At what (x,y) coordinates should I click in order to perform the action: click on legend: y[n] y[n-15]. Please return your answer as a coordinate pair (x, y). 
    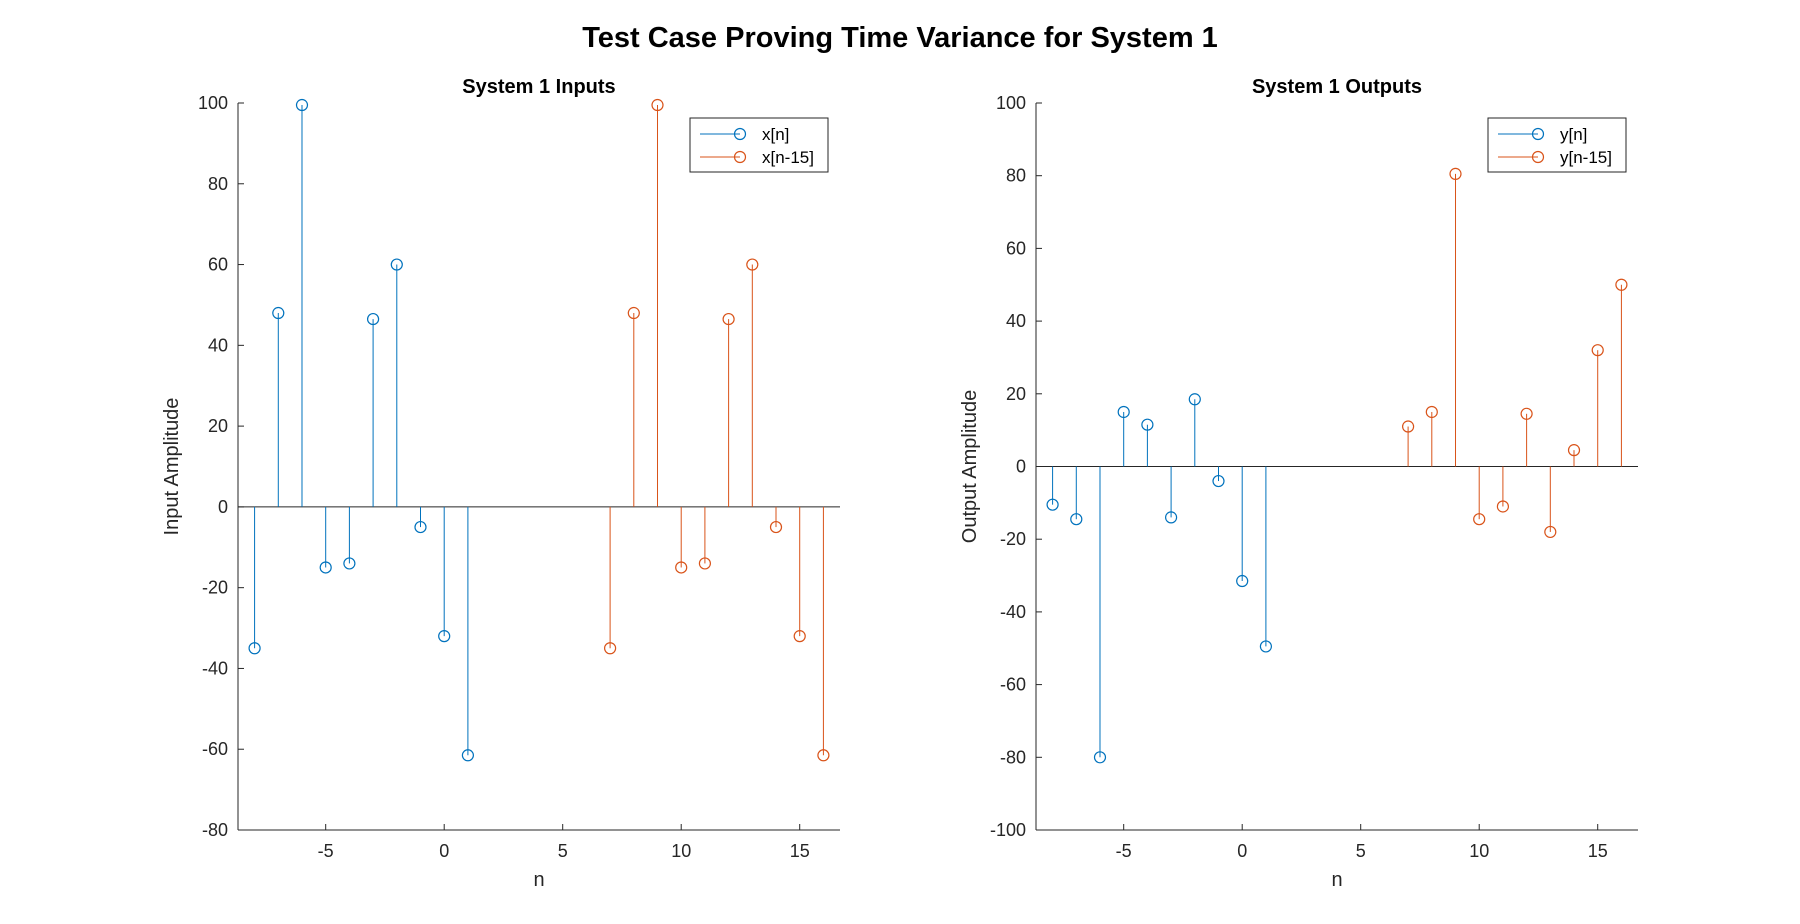
    Looking at the image, I should click on (1557, 145).